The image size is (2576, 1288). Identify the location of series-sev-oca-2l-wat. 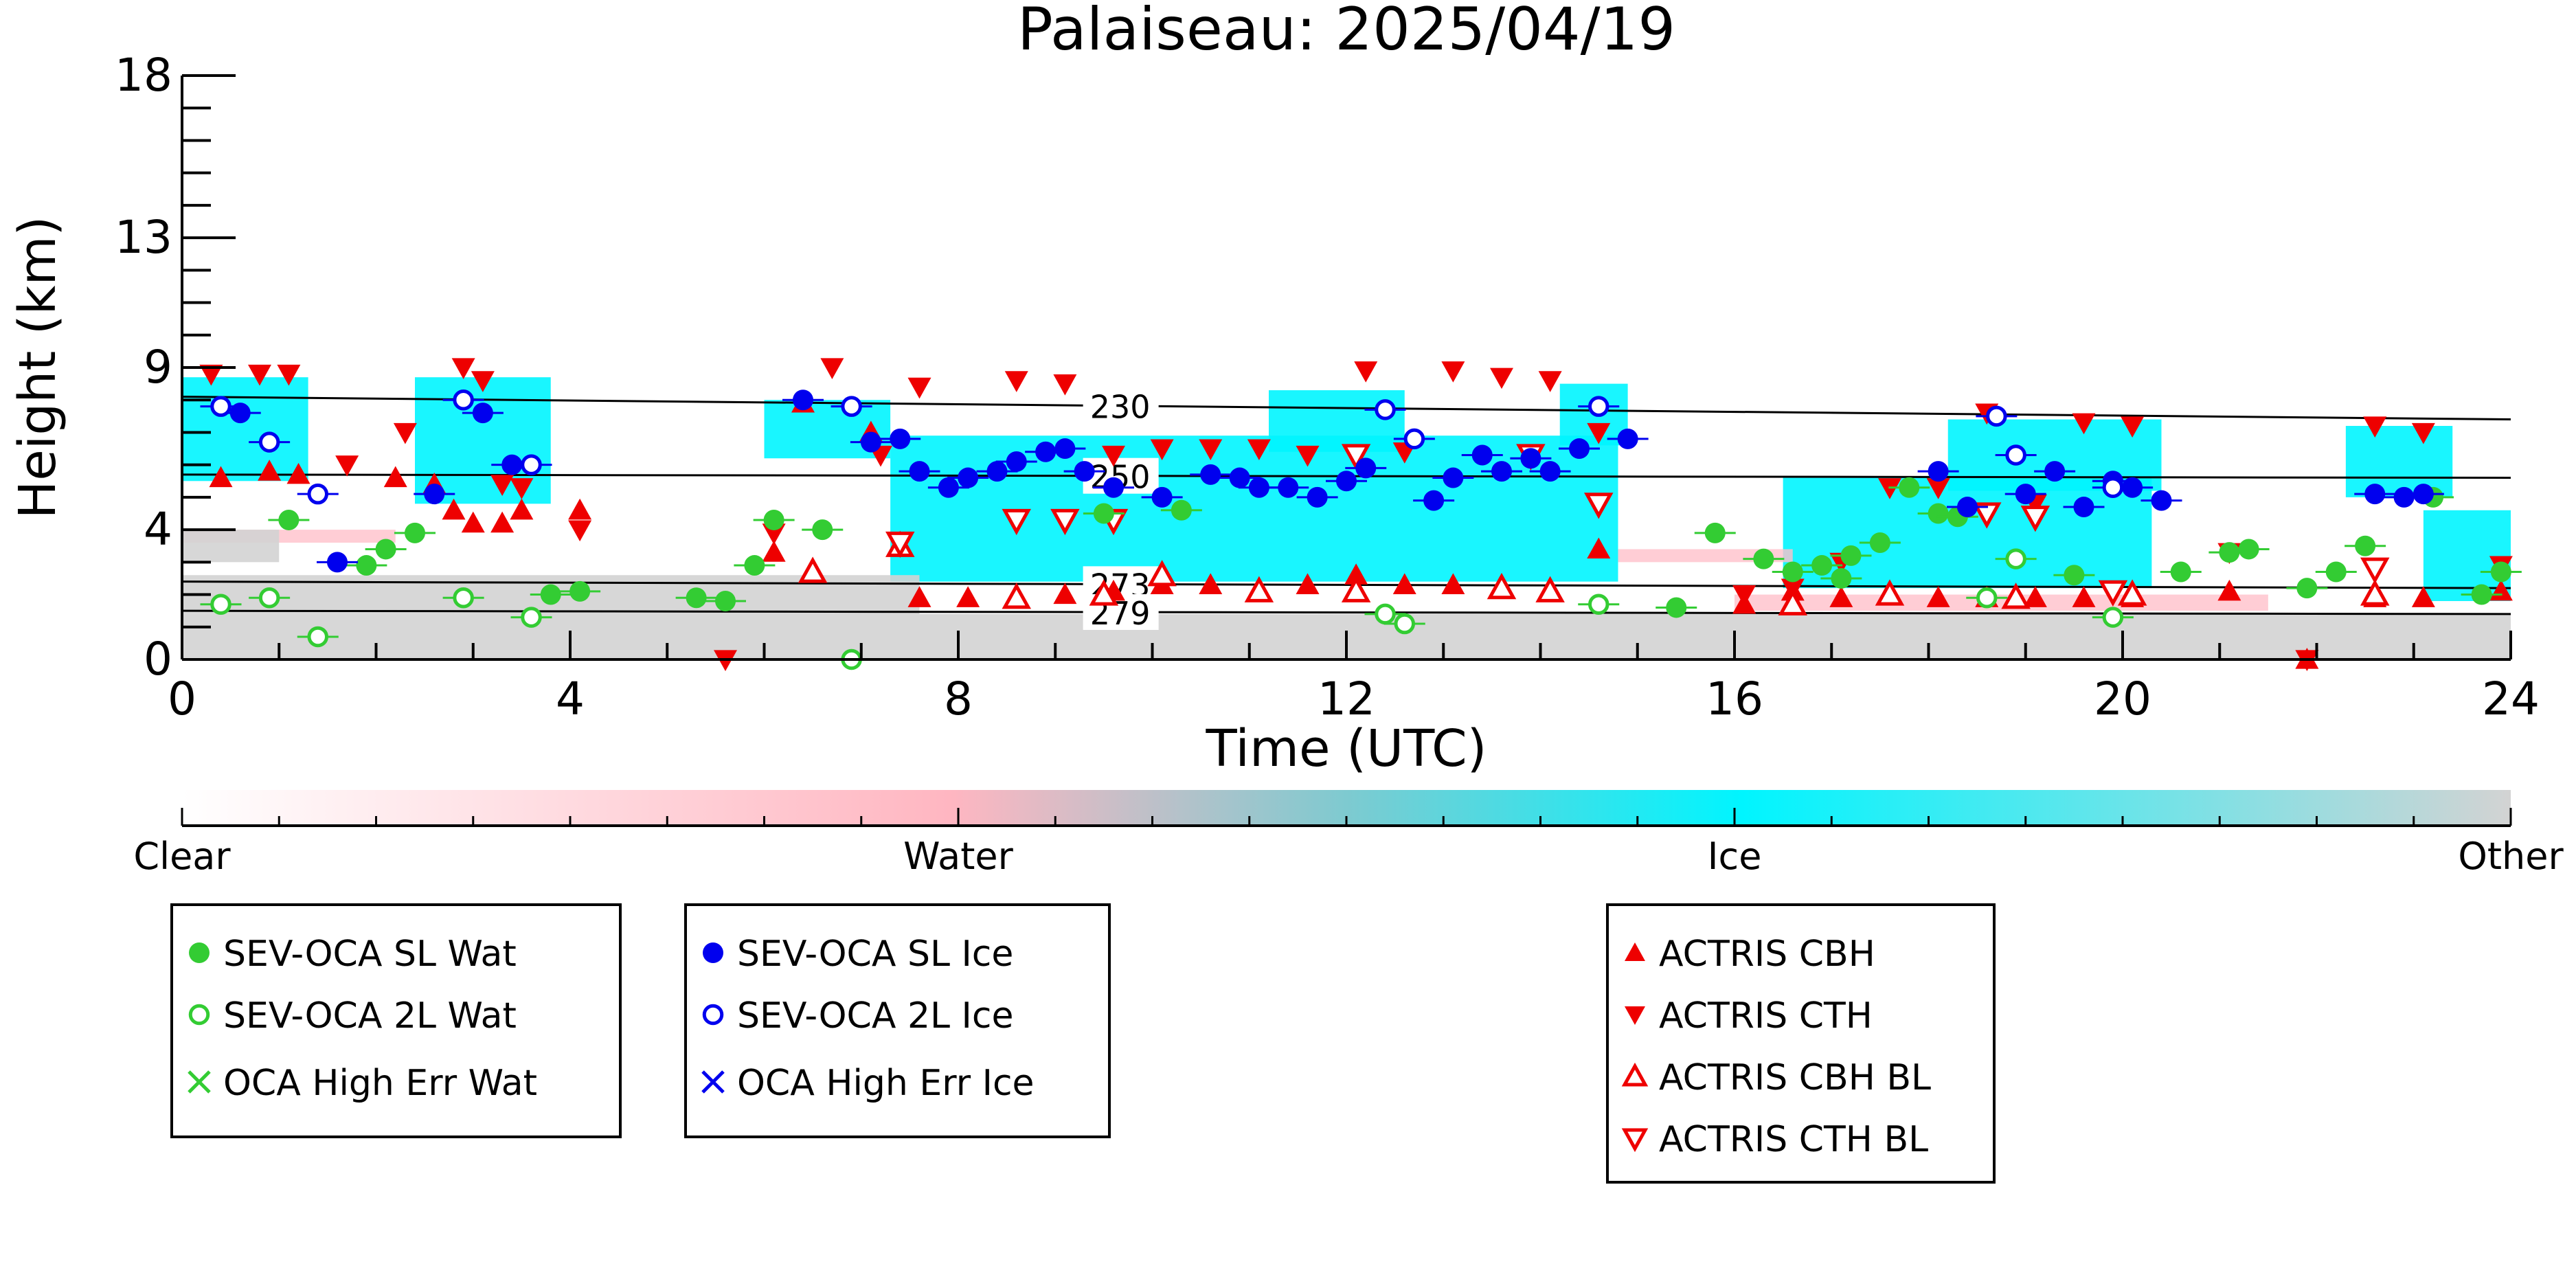
(1167, 609).